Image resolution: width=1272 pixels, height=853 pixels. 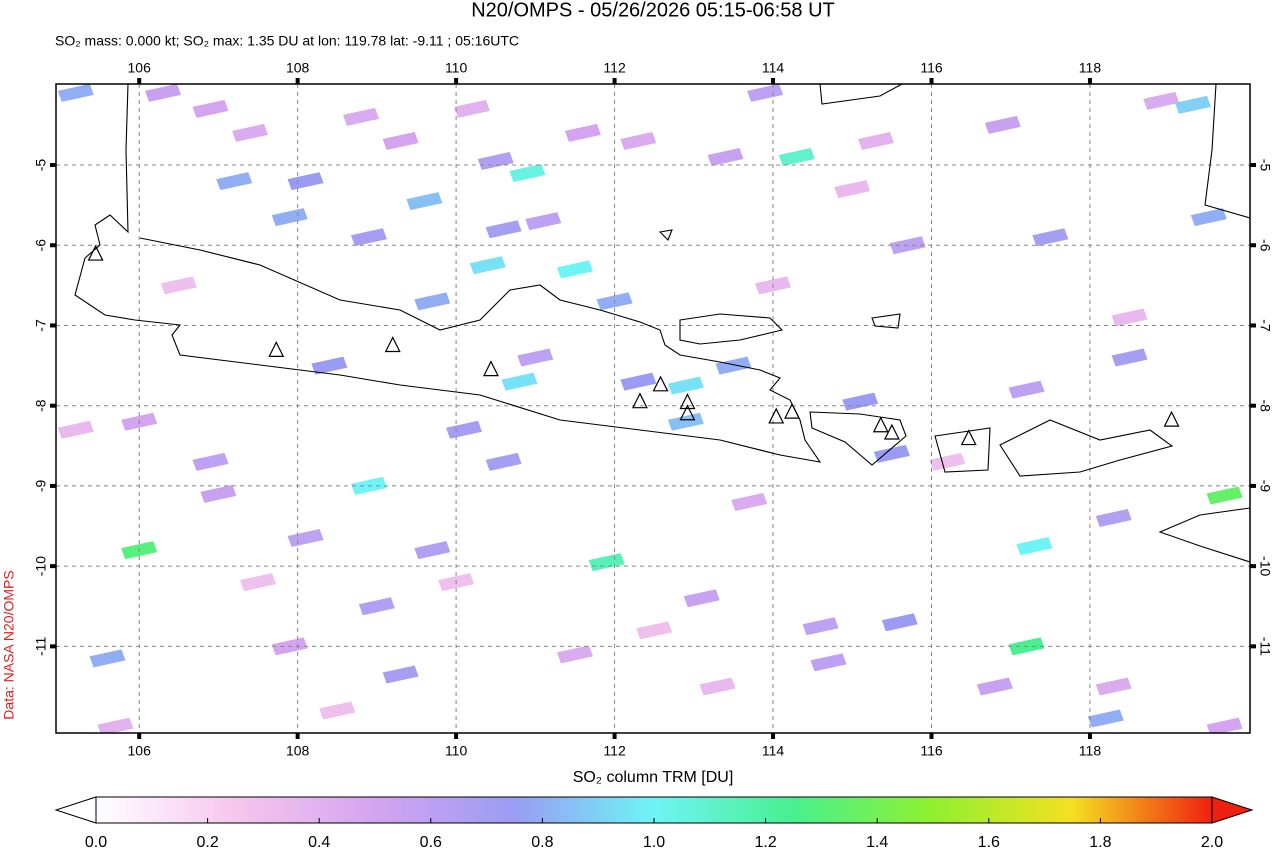 I want to click on colorbar-tick-label: 1.0, so click(x=654, y=842).